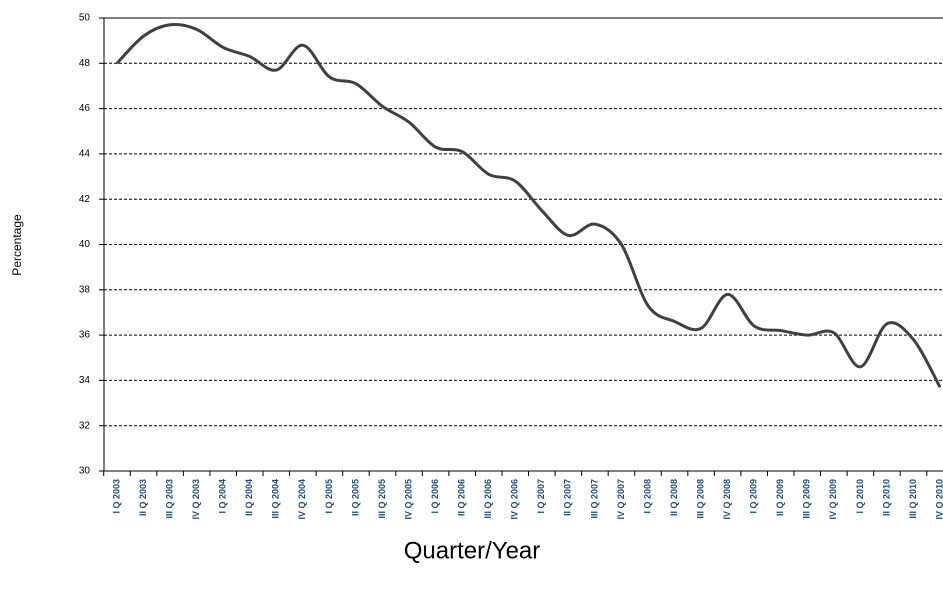 Image resolution: width=943 pixels, height=590 pixels. Describe the element at coordinates (488, 499) in the screenshot. I see `x-tick-label: III Q 2006` at that location.